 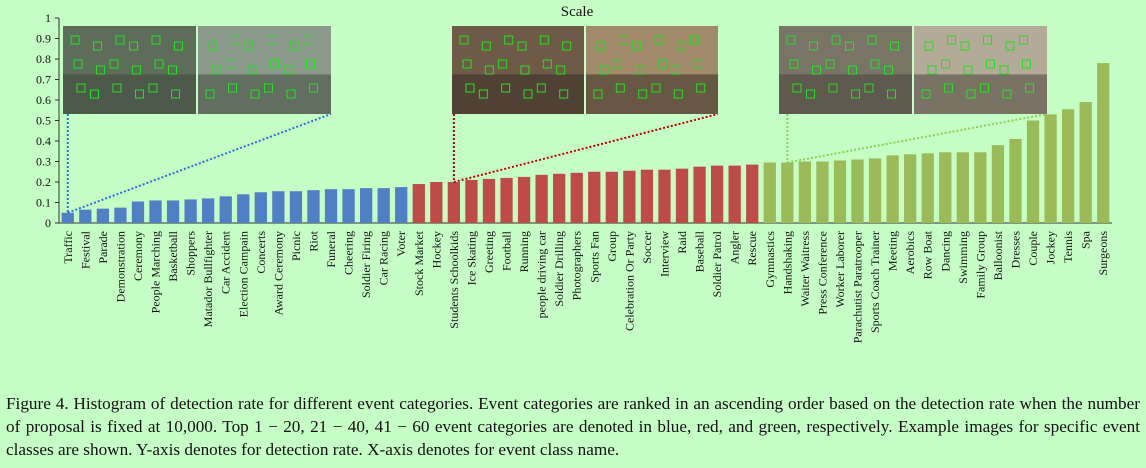 What do you see at coordinates (313, 240) in the screenshot?
I see `x-tick-label: Riot` at bounding box center [313, 240].